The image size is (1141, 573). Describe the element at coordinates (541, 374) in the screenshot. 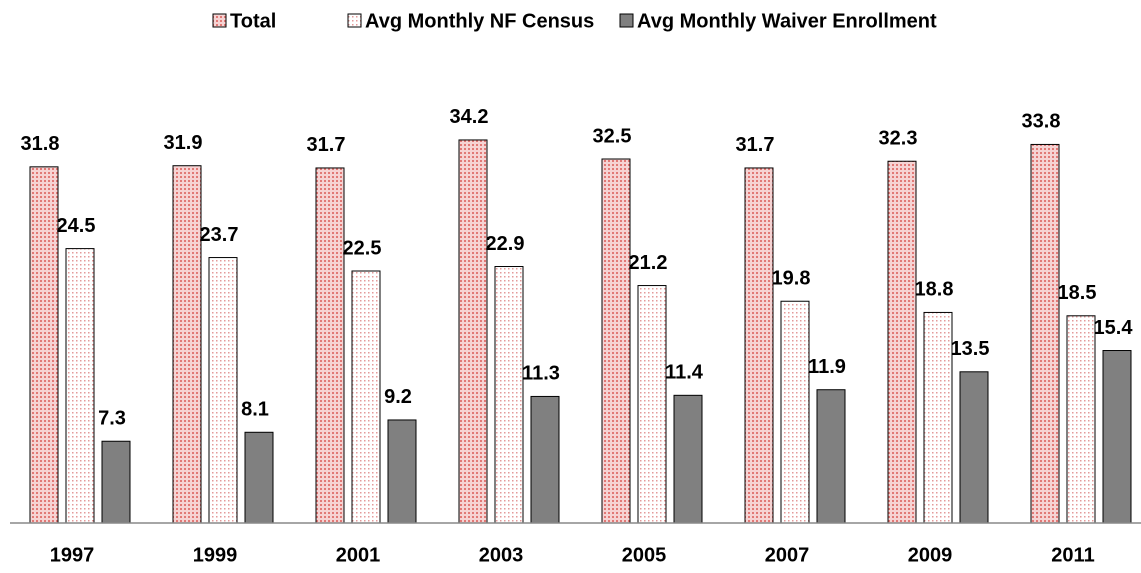

I see `data-label: 11.3` at that location.